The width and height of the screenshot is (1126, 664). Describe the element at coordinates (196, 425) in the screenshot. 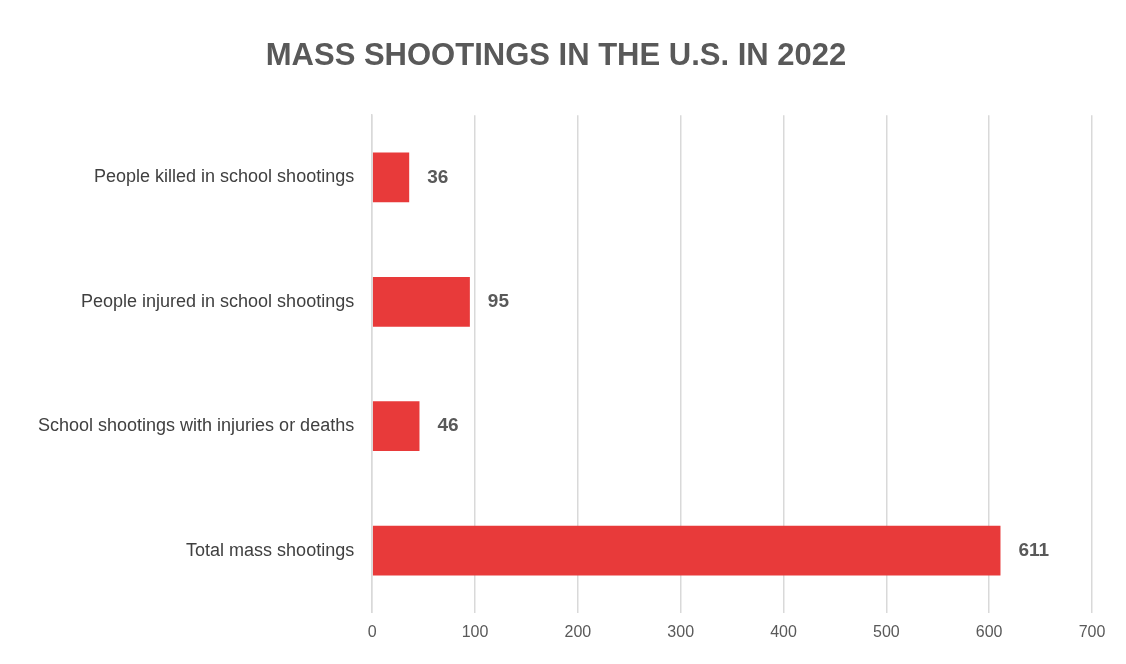

I see `y-tick-label: School shootings with injuries or deaths` at that location.